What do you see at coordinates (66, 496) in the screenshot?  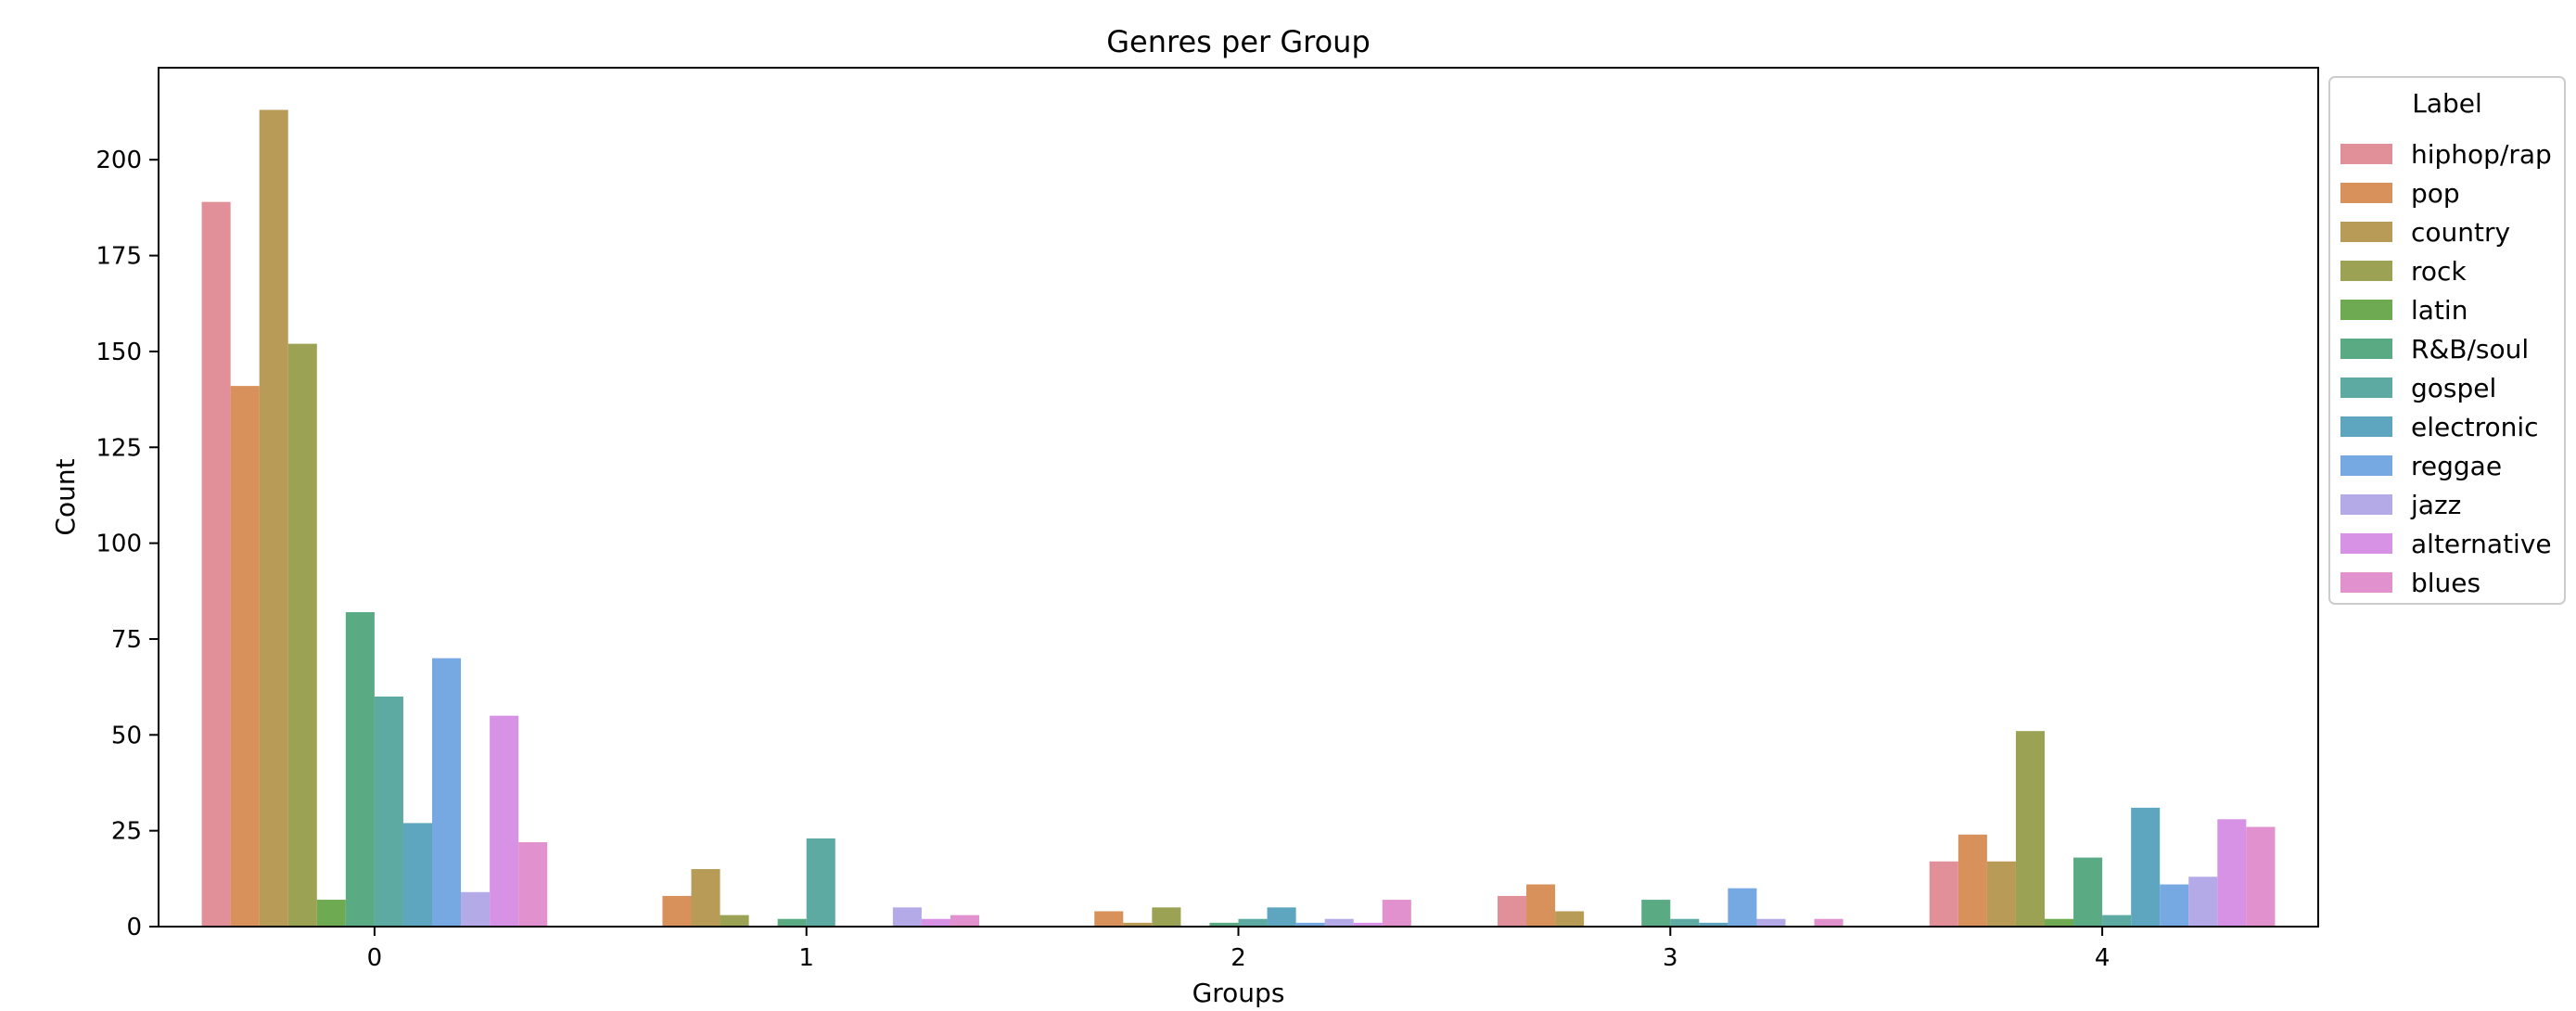 I see `y-axis-label: Count` at bounding box center [66, 496].